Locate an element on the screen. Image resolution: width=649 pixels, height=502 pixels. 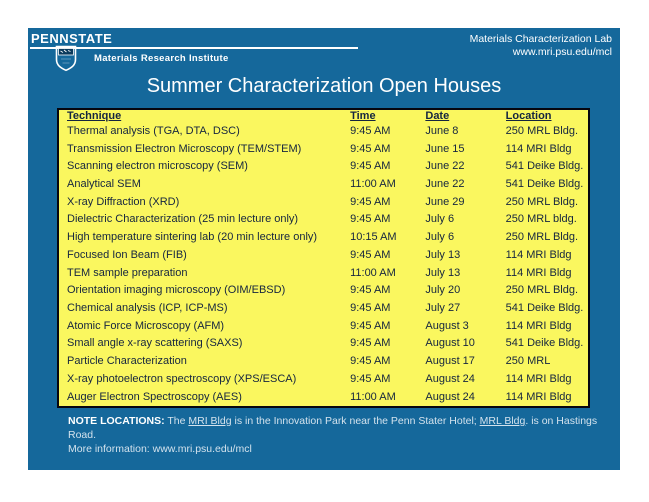
technique-cell: Auger Electron Spectroscopy (AES) is located at coordinates (154, 396).